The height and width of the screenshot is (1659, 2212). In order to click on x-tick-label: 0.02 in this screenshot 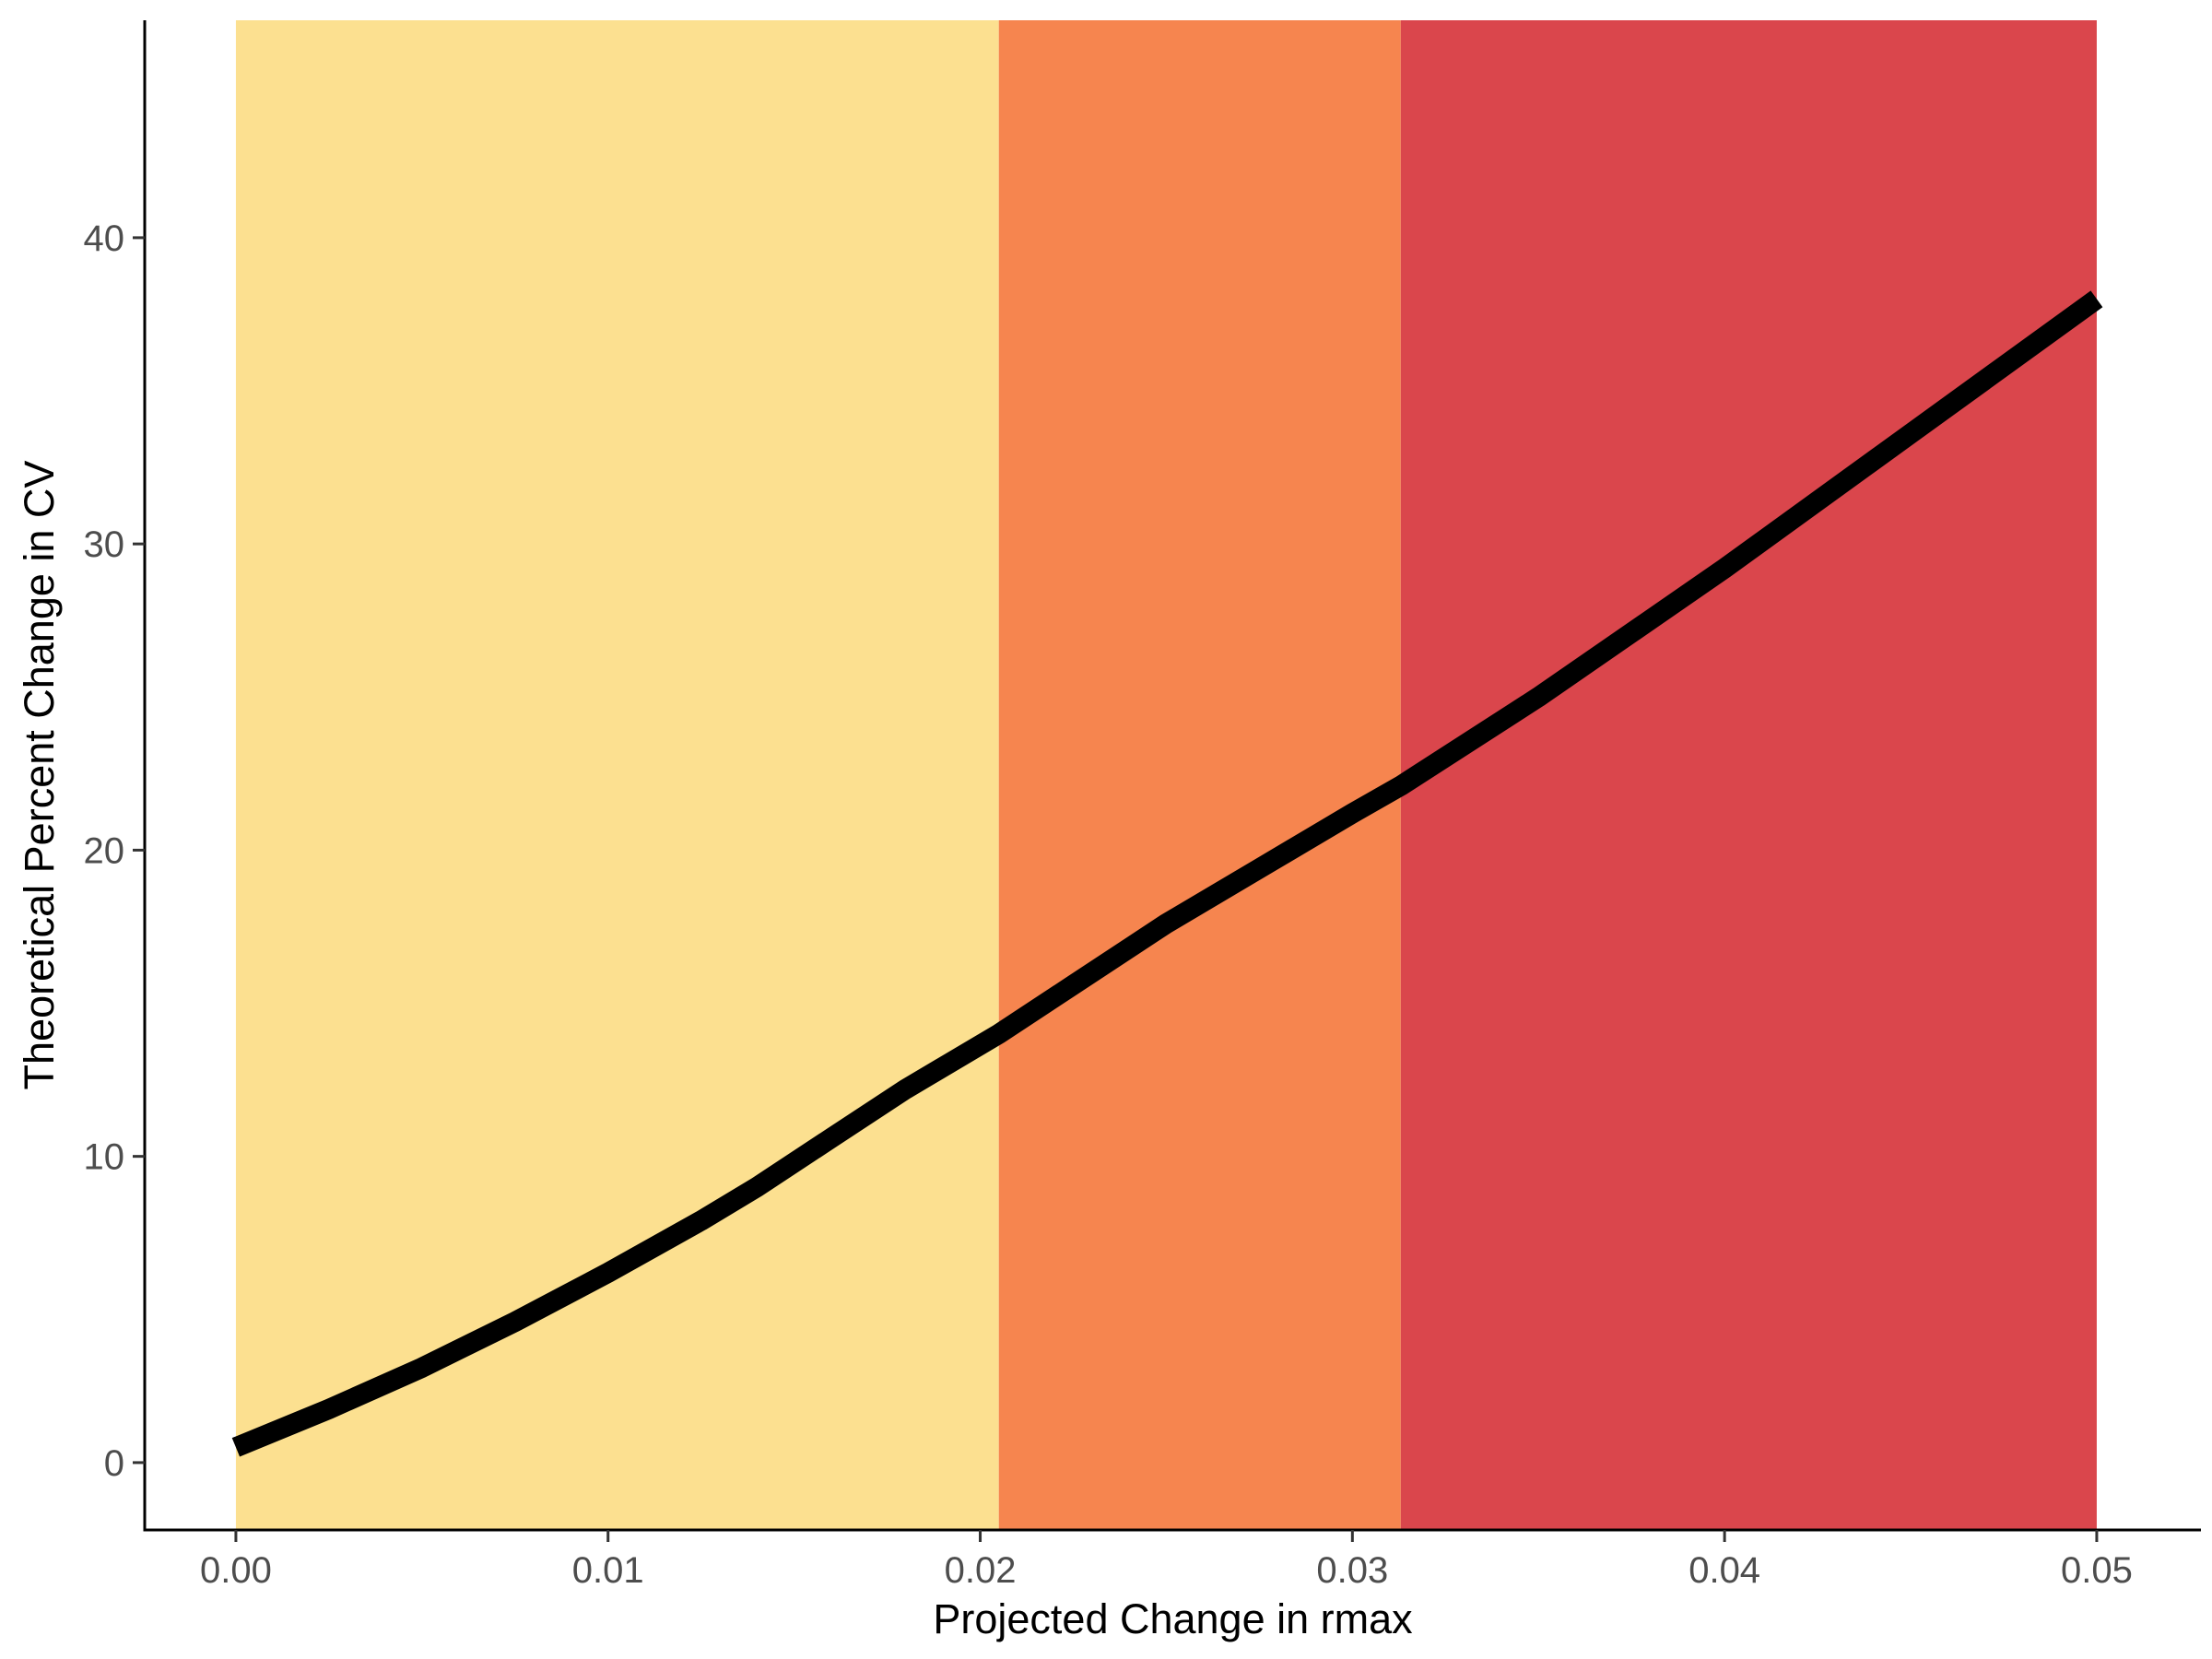, I will do `click(981, 1570)`.